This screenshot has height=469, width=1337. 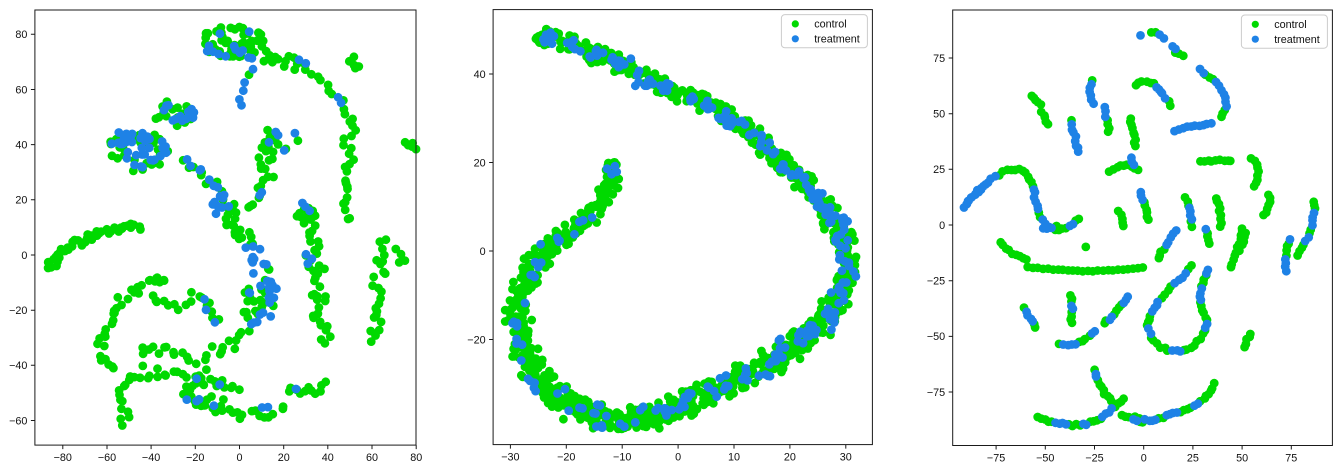 What do you see at coordinates (510, 457) in the screenshot?
I see `svg-text: −30` at bounding box center [510, 457].